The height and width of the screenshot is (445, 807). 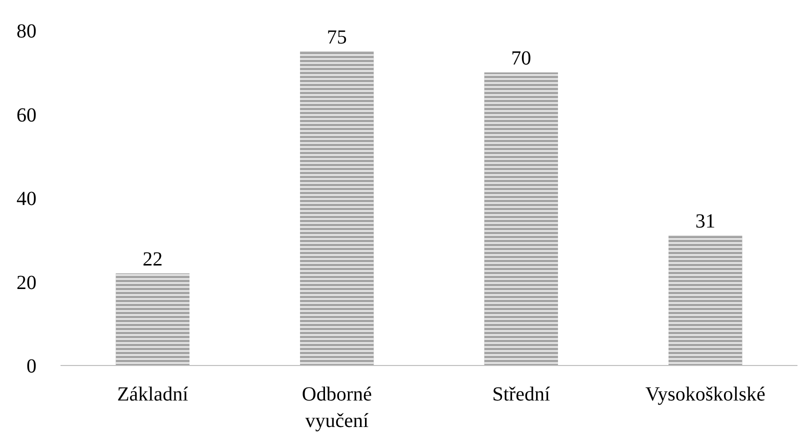 I want to click on x-tick-label: Střední, so click(x=521, y=395).